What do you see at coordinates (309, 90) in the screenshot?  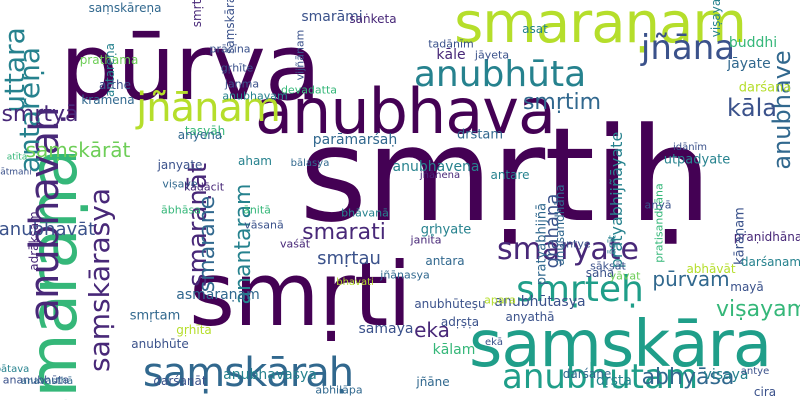 I see `cloud-word: devadatta` at bounding box center [309, 90].